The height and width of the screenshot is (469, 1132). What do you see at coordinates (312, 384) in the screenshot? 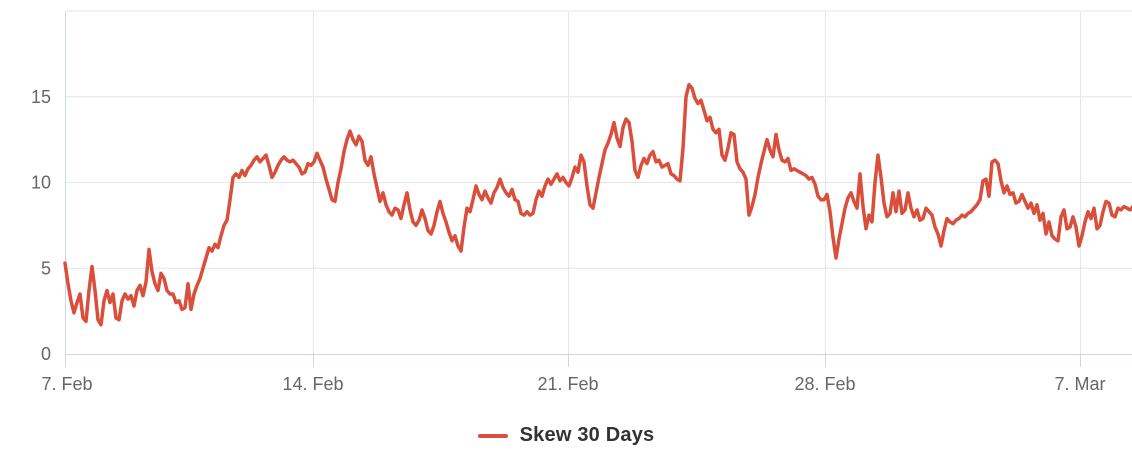
I see `x-tick-label: 14. Feb` at bounding box center [312, 384].